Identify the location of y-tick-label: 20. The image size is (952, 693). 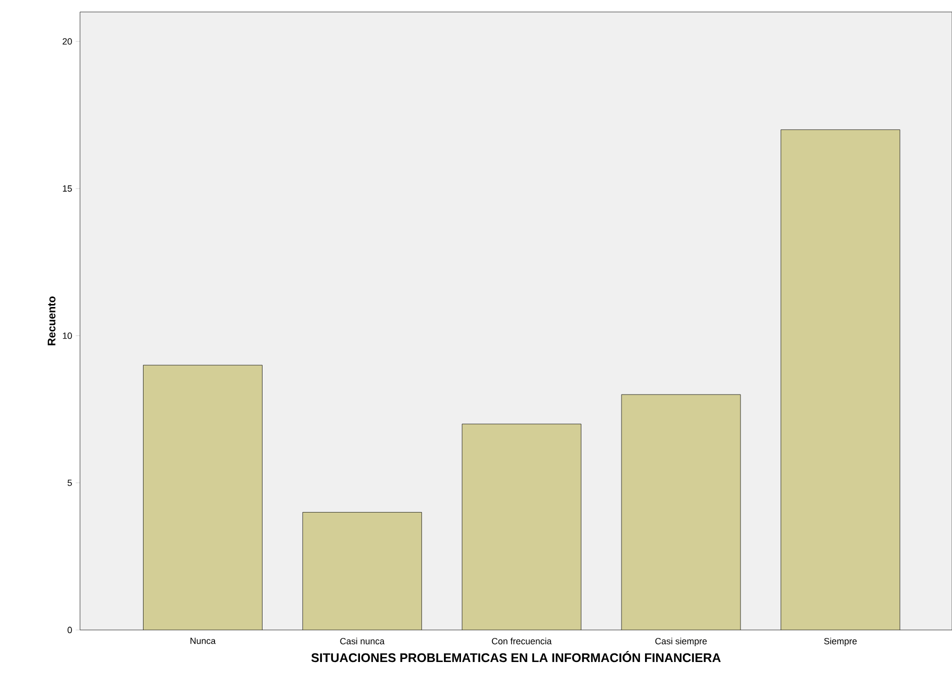
(67, 41).